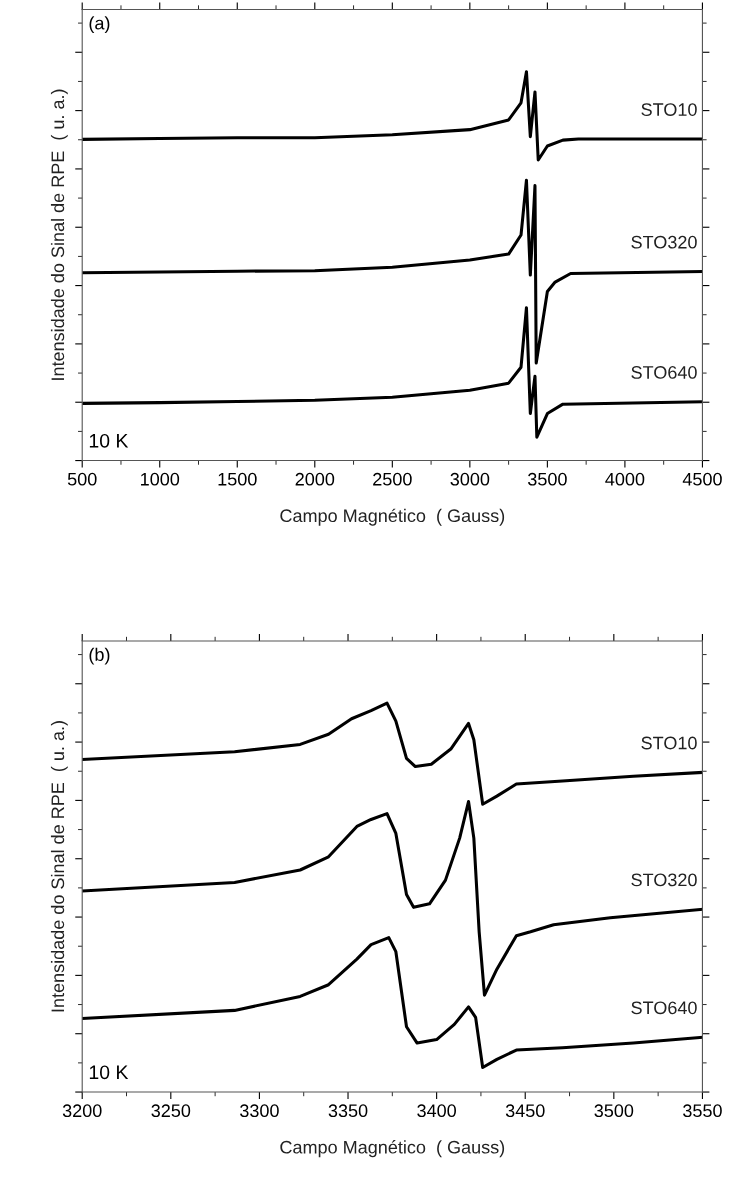 The width and height of the screenshot is (734, 1187). I want to click on x-tick-label: 4500, so click(702, 479).